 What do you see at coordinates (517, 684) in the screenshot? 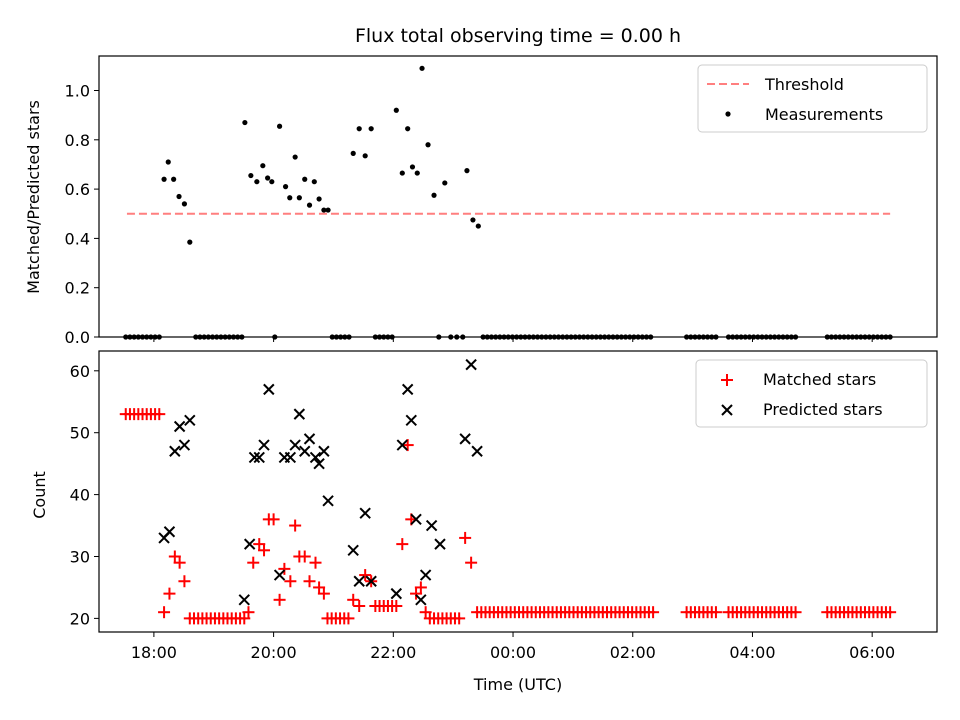
I see `x-axis-label: Time (UTC)` at bounding box center [517, 684].